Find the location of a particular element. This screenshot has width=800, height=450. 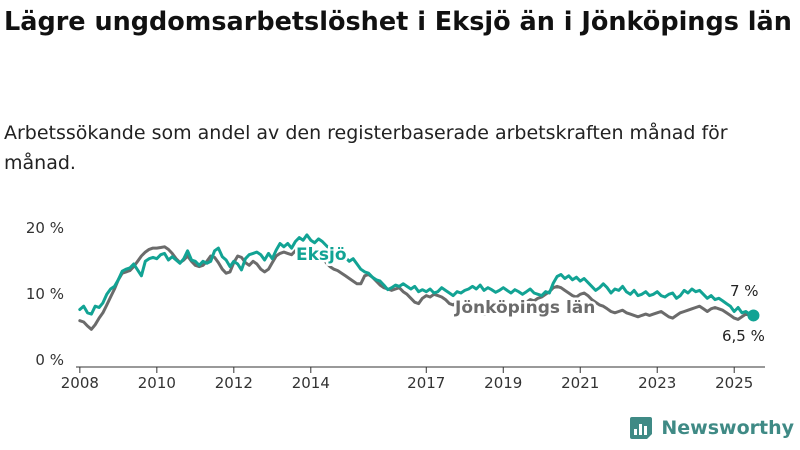

series-label-eksjo: Eksjö is located at coordinates (321, 255).